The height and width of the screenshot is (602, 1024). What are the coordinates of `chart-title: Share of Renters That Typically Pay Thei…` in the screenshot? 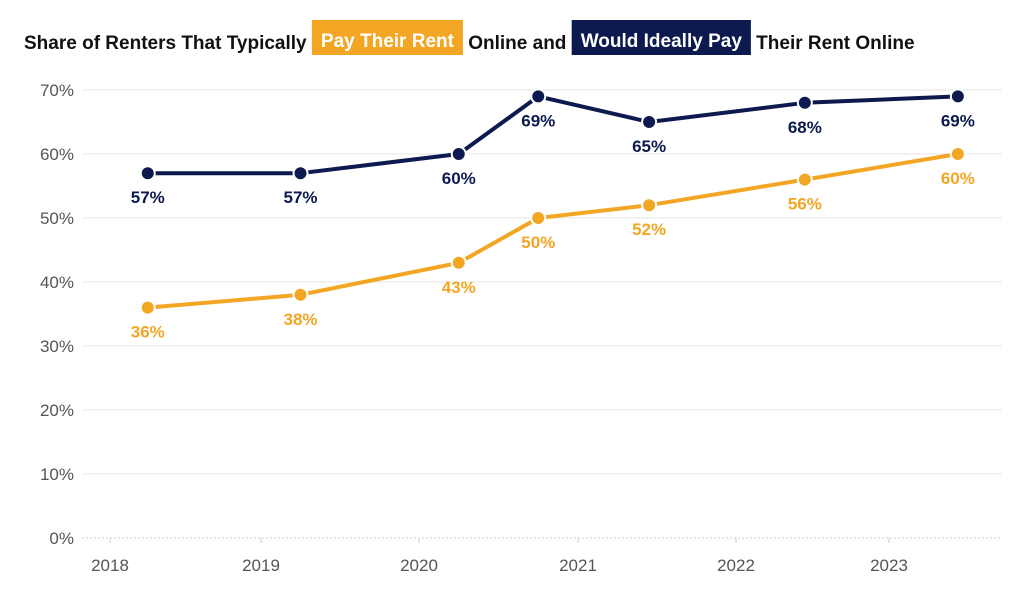 It's located at (469, 37).